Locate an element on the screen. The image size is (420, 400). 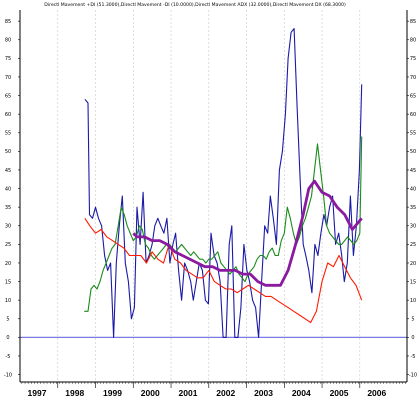
x-tick-label: 2004 is located at coordinates (301, 393).